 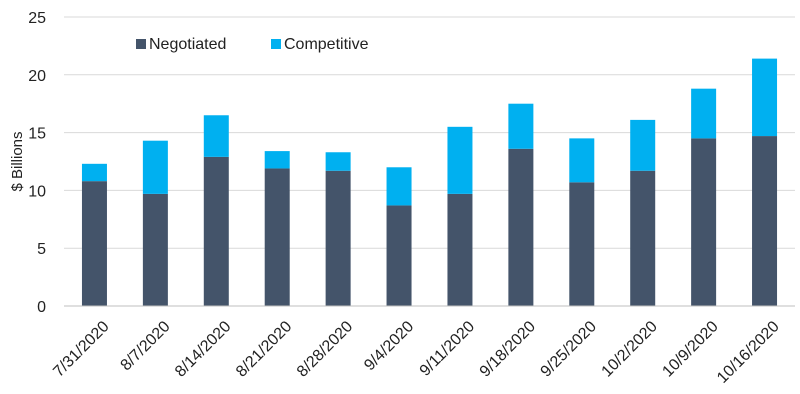 I want to click on x-tick-label: 9/11/2020, so click(x=448, y=349).